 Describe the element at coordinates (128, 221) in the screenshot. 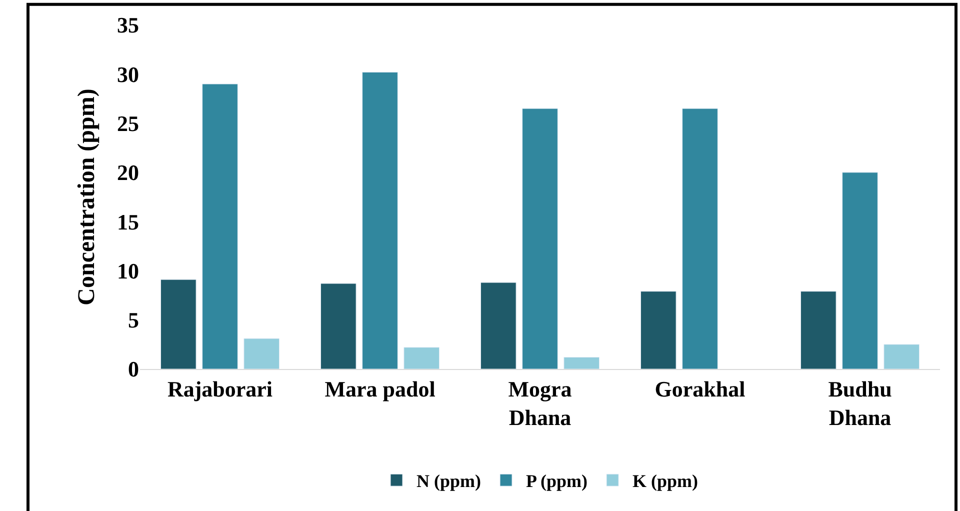

I see `y-tick-label: 15` at that location.